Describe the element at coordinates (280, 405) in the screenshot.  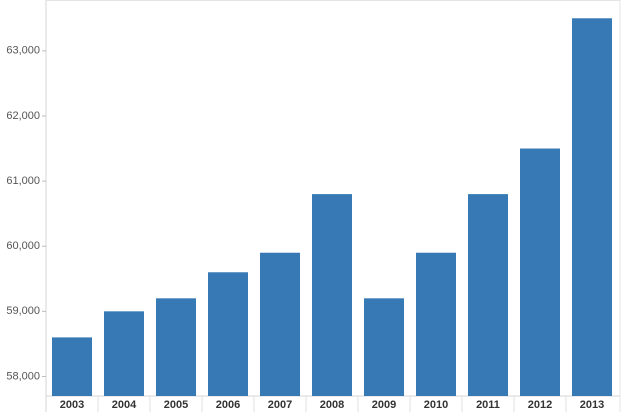
I see `x-tick-label: 2007` at that location.